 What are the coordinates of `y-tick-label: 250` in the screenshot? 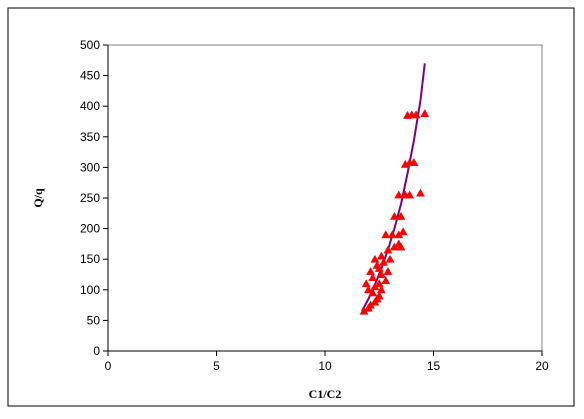 It's located at (90, 198).